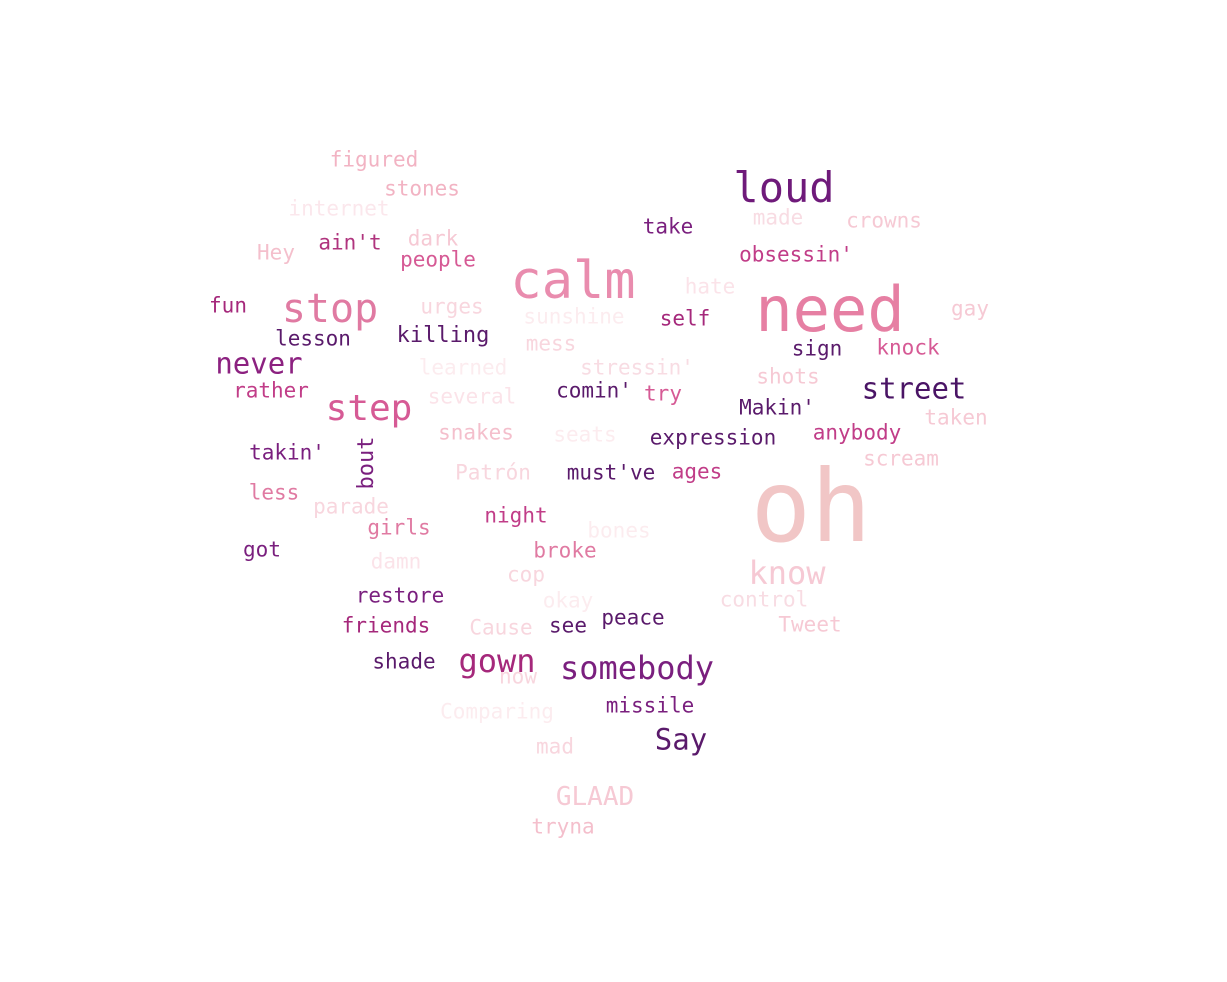  I want to click on word-shots: shots, so click(788, 376).